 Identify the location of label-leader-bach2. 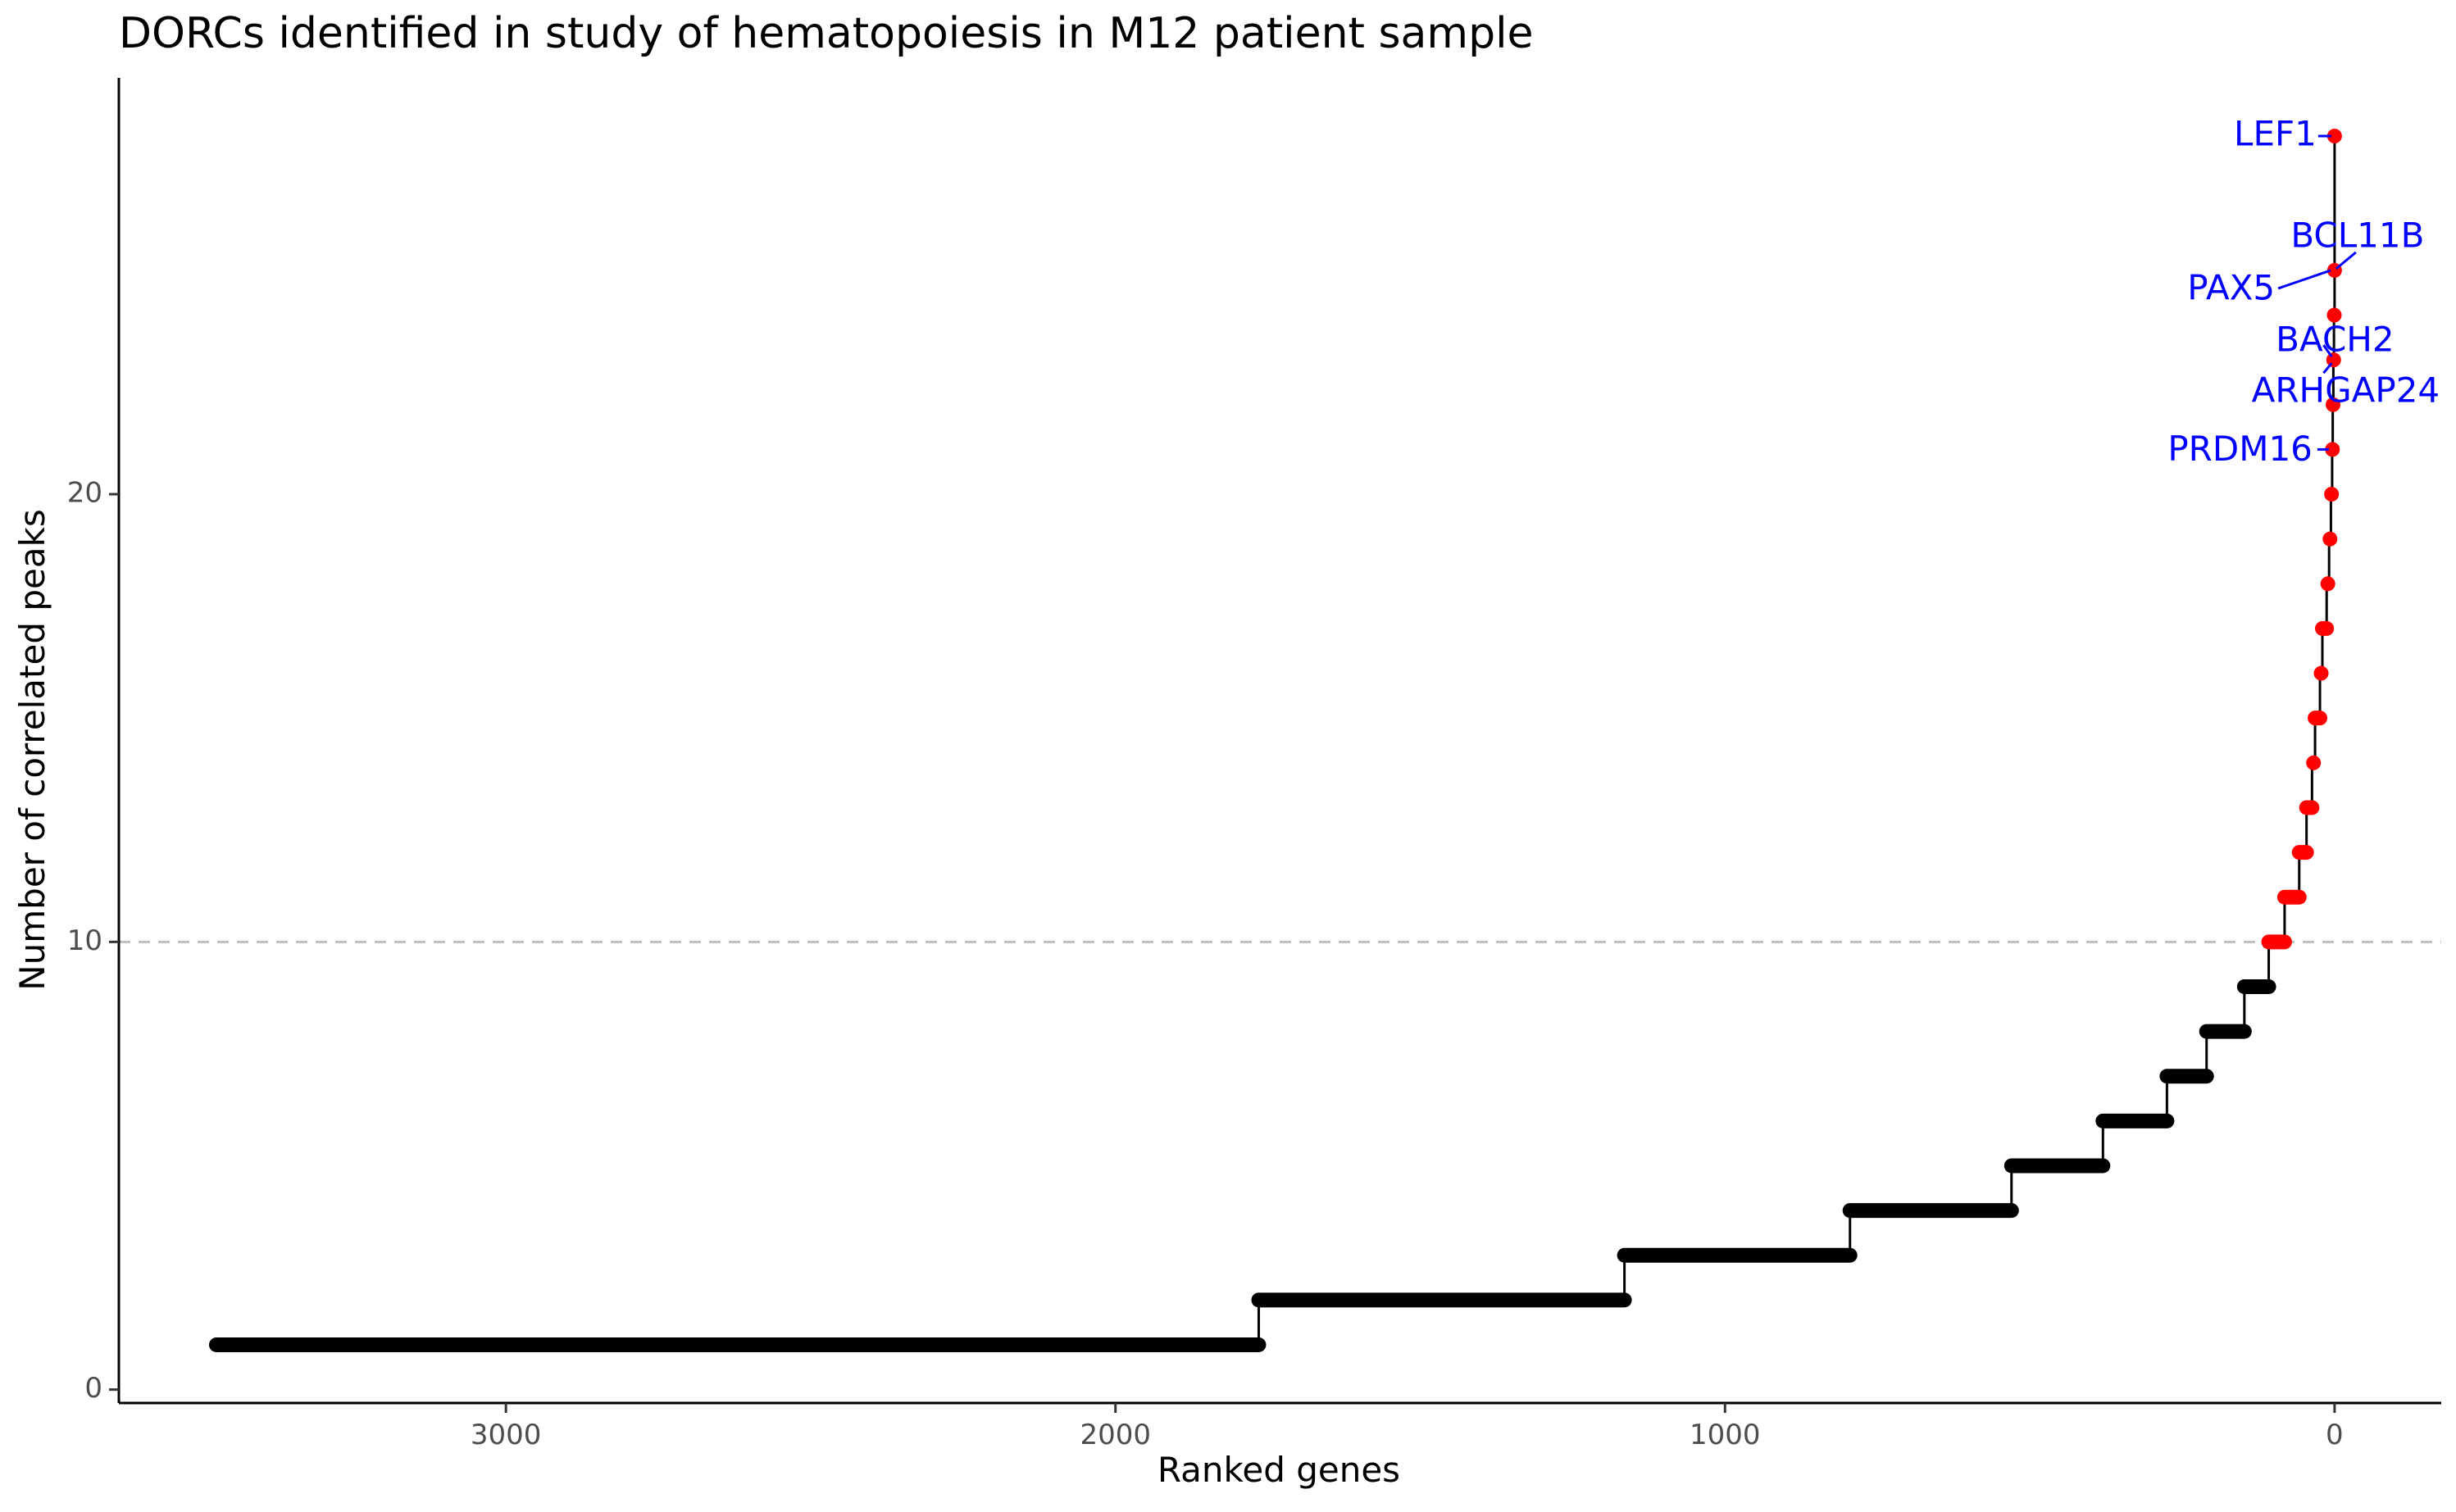
(2327, 351).